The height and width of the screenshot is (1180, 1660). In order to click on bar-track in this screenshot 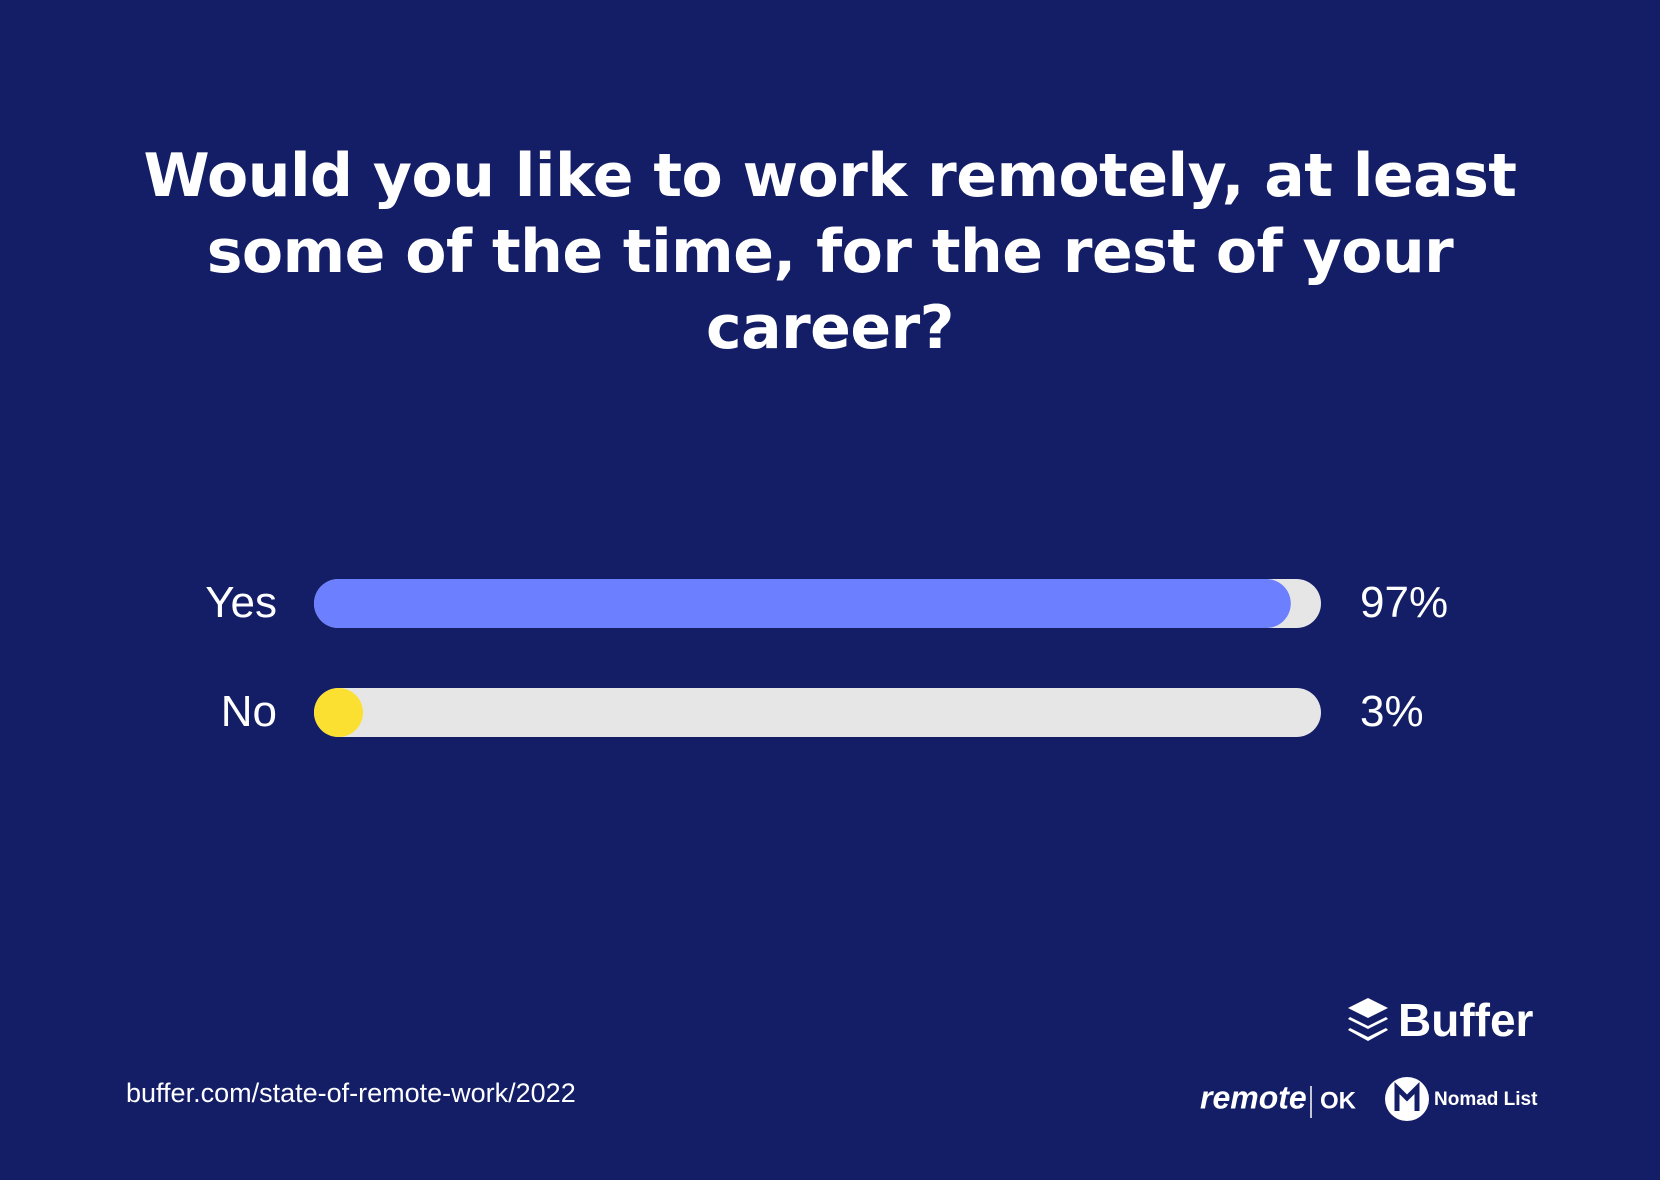, I will do `click(817, 712)`.